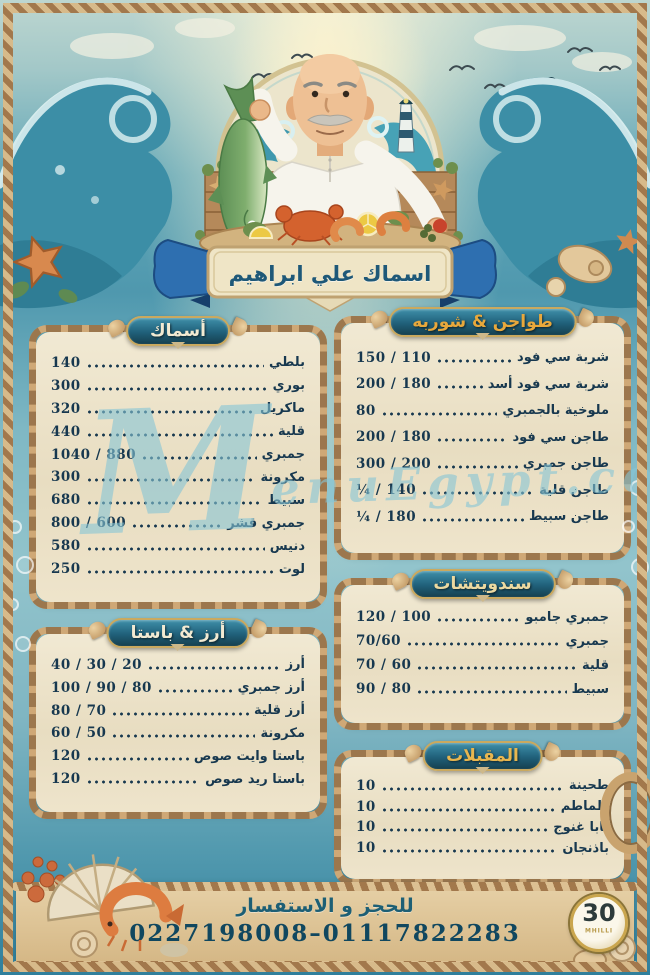 The height and width of the screenshot is (975, 650). I want to click on item-price: 90 / 80, so click(384, 689).